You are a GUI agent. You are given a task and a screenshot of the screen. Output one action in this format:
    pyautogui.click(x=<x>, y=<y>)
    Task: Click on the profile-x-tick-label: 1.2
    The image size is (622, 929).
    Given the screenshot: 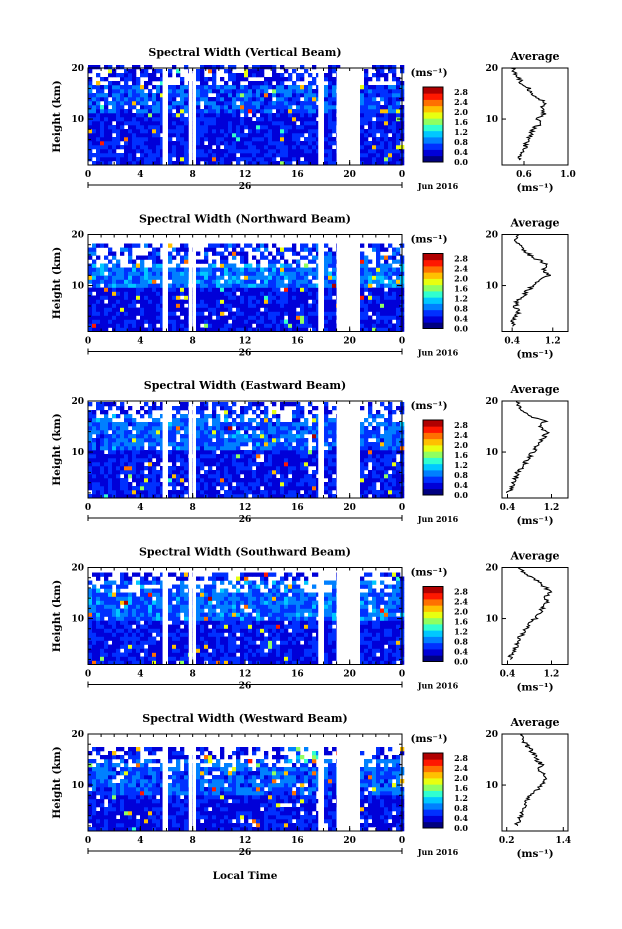 What is the action you would take?
    pyautogui.click(x=553, y=342)
    